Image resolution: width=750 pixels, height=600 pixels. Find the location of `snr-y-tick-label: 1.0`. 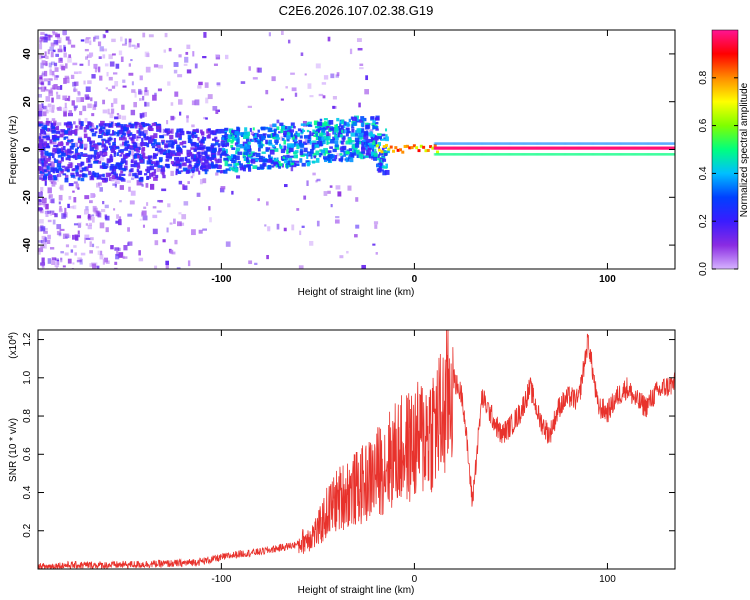

snr-y-tick-label: 1.0 is located at coordinates (27, 377).